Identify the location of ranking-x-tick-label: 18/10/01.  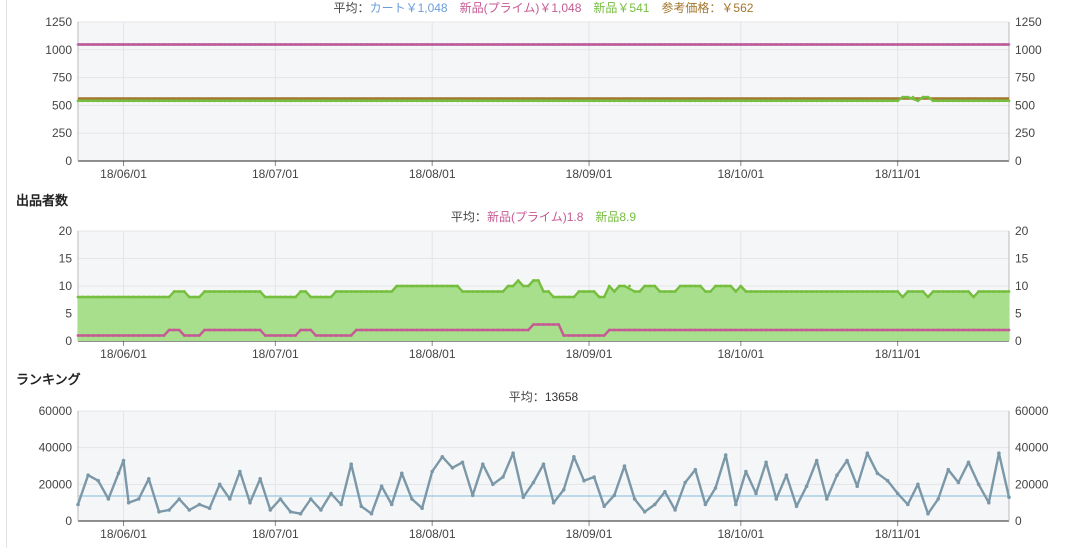
(740, 534).